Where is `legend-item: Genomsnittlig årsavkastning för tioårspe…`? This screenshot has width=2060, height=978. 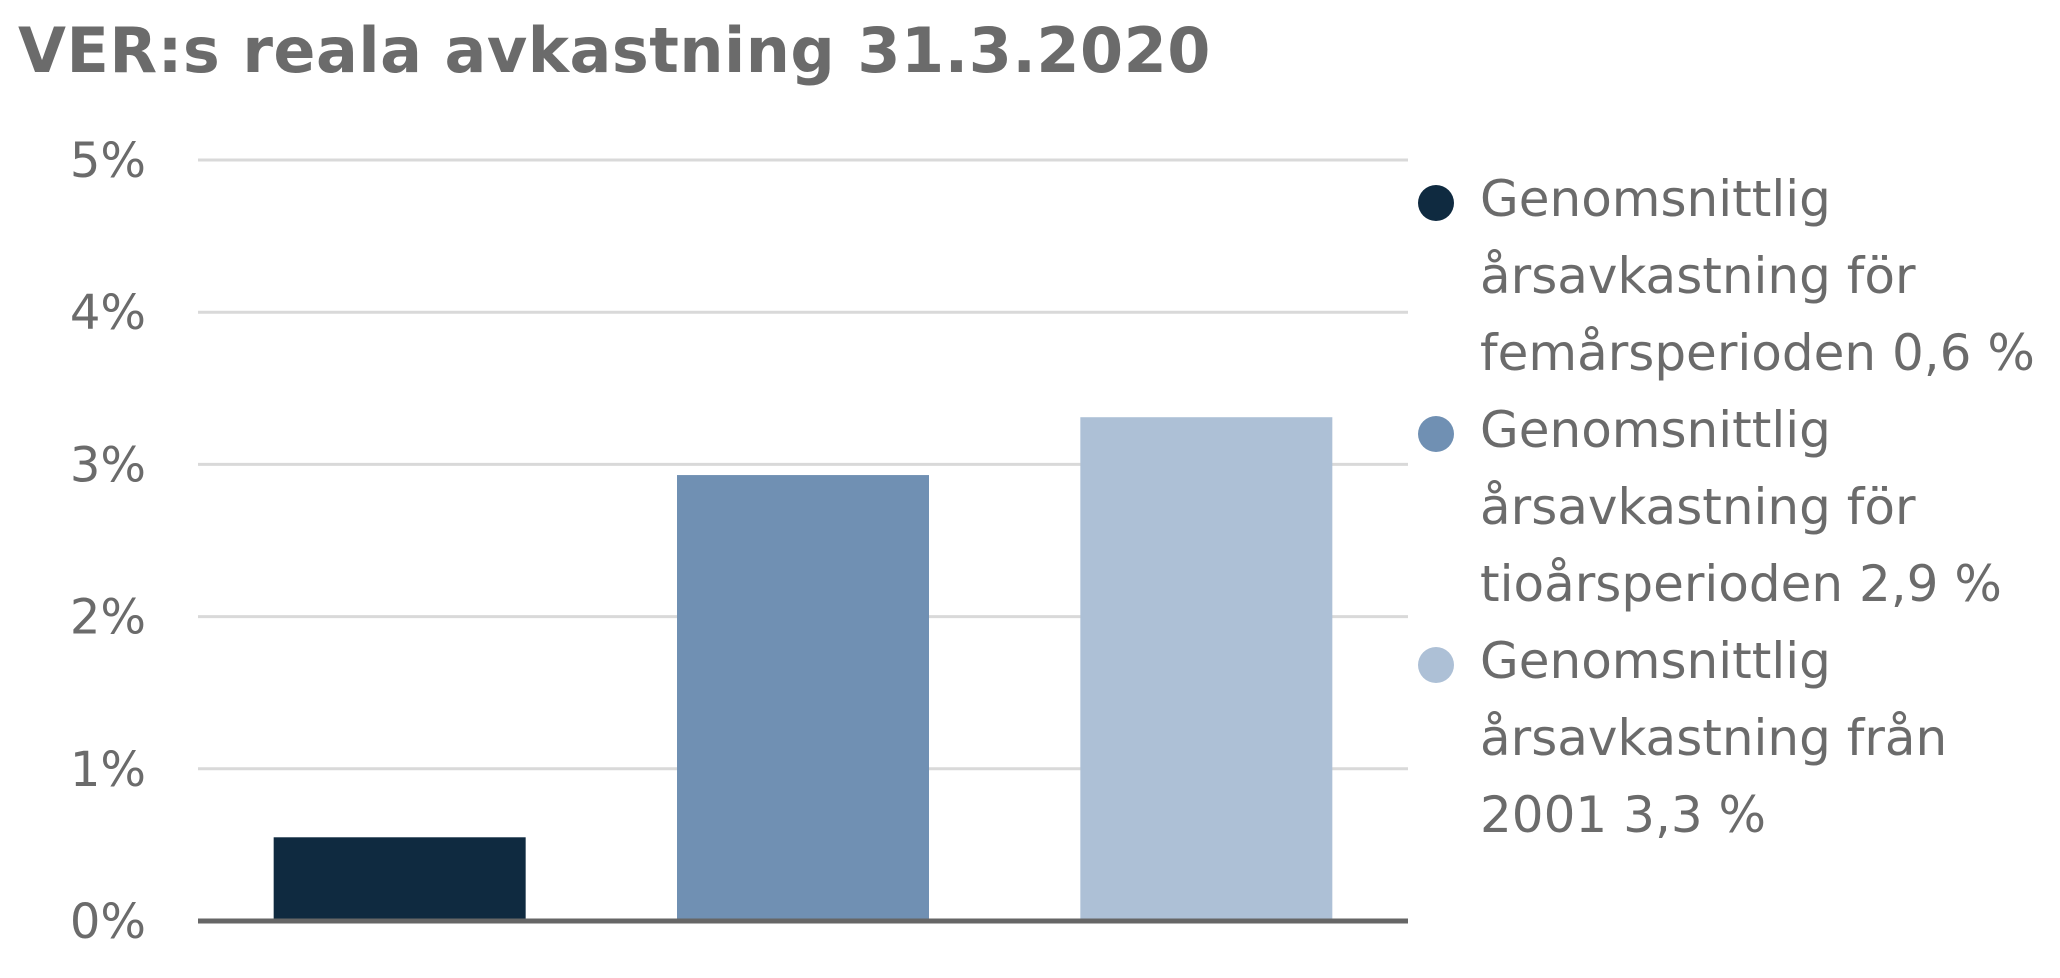
legend-item: Genomsnittlig årsavkastning för tioårspe… is located at coordinates (1738, 512).